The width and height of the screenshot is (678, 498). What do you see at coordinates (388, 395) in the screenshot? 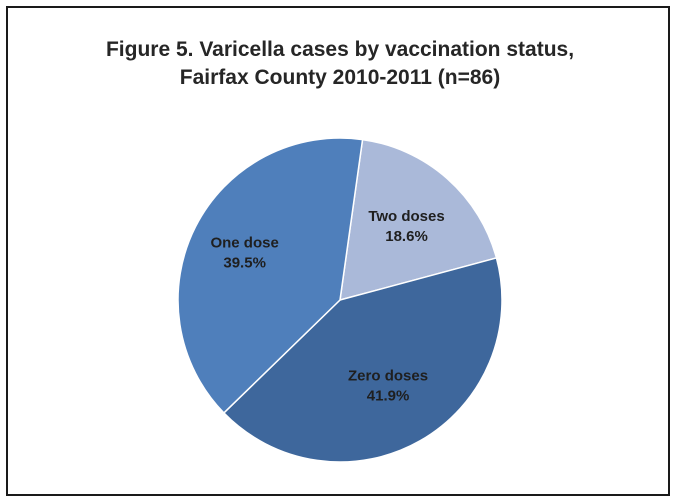
I see `slice-value-zero-doses: 41.9%` at bounding box center [388, 395].